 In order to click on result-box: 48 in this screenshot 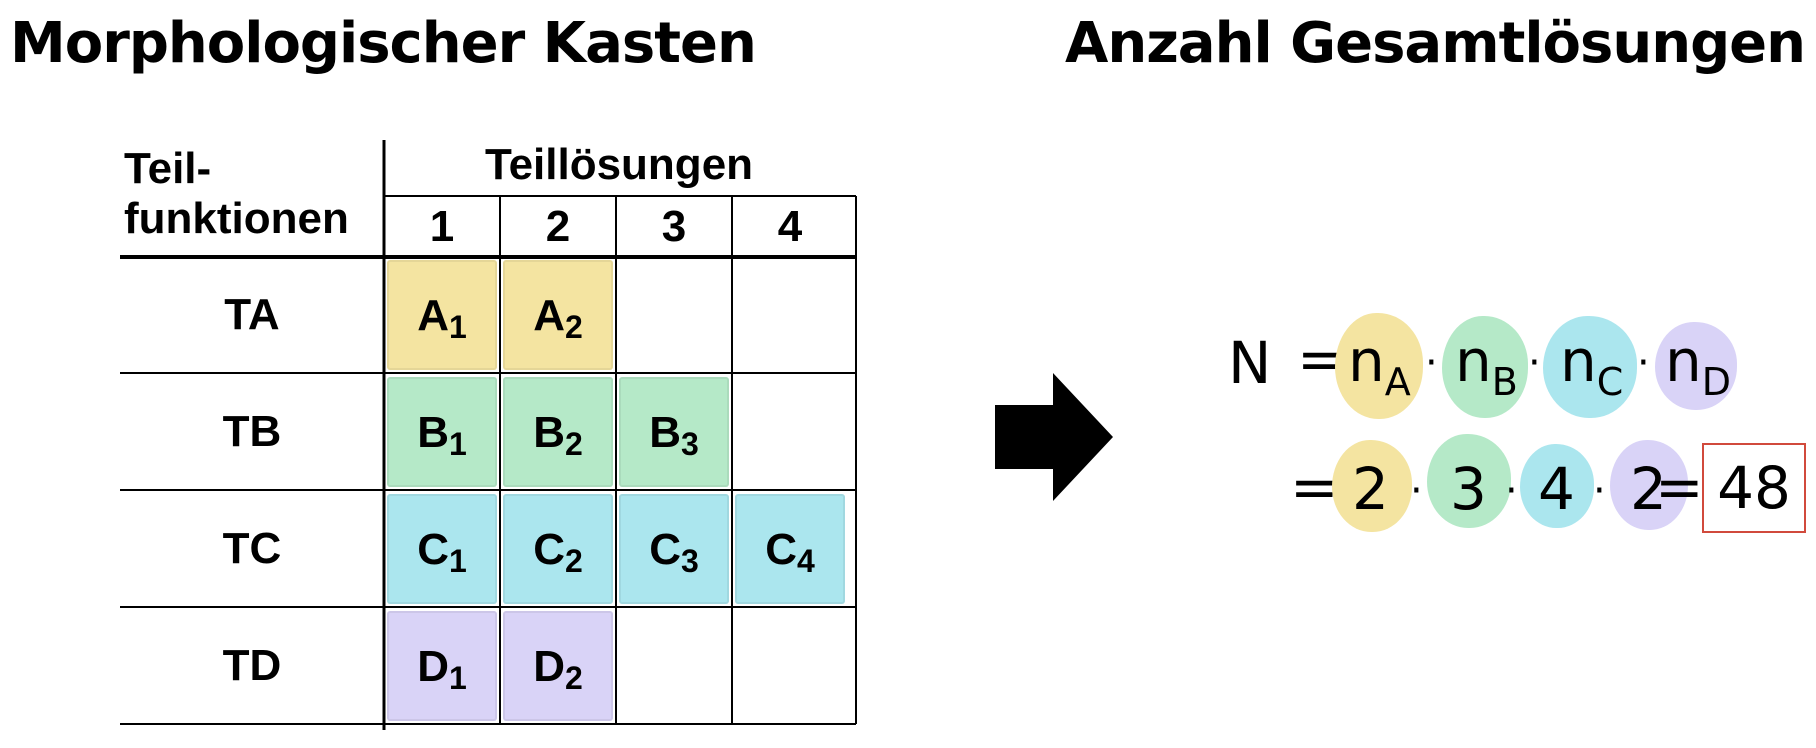, I will do `click(1754, 488)`.